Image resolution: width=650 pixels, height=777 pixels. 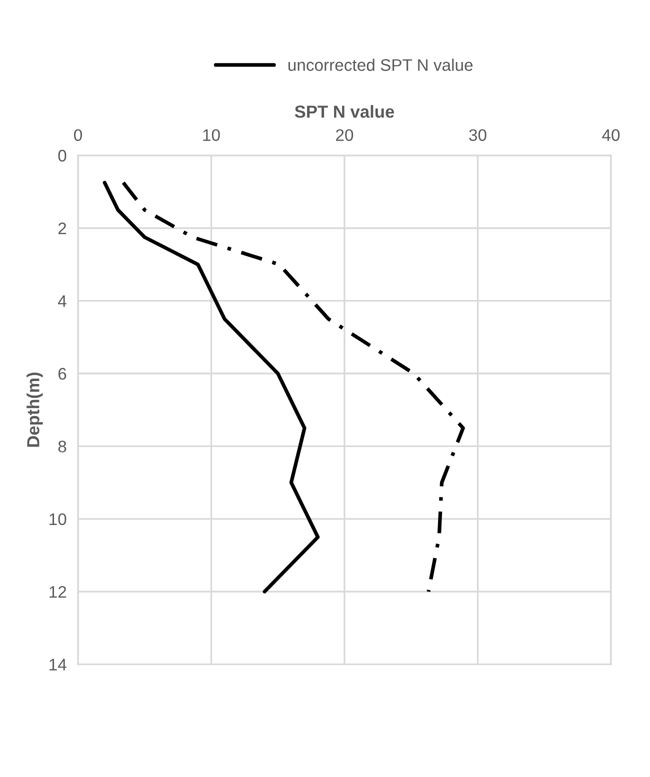 I want to click on x-tick-label: 20, so click(x=345, y=135).